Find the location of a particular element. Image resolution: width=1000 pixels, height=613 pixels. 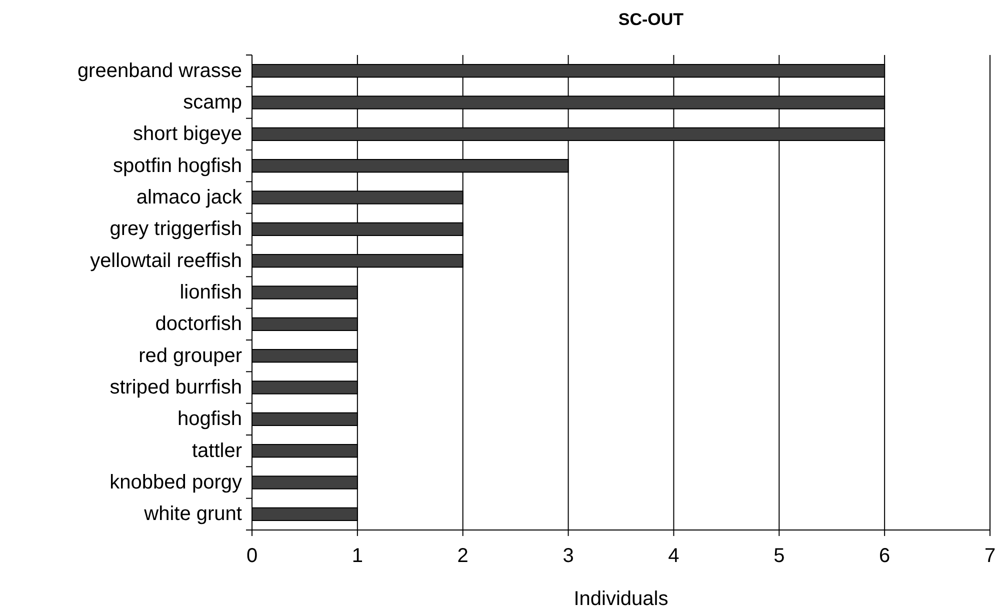

y-tick-label: grey triggerfish is located at coordinates (176, 229).